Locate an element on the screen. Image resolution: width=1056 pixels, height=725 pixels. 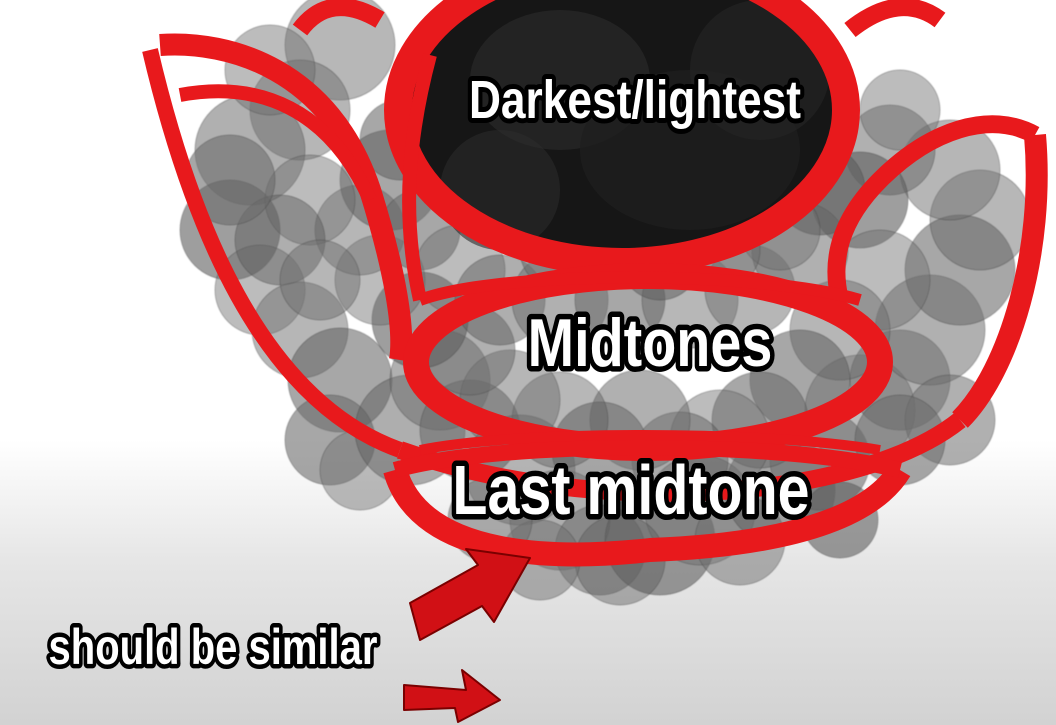
midtones-label: Midtones is located at coordinates (650, 343).